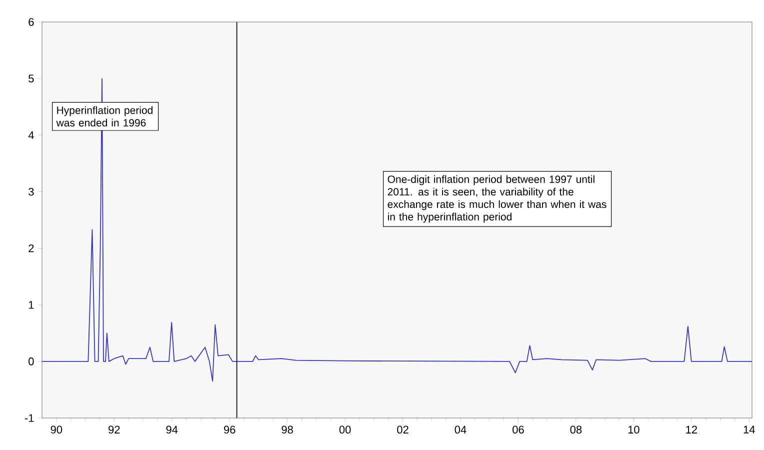 The image size is (764, 450). What do you see at coordinates (31, 305) in the screenshot?
I see `y-tick-label: 1` at bounding box center [31, 305].